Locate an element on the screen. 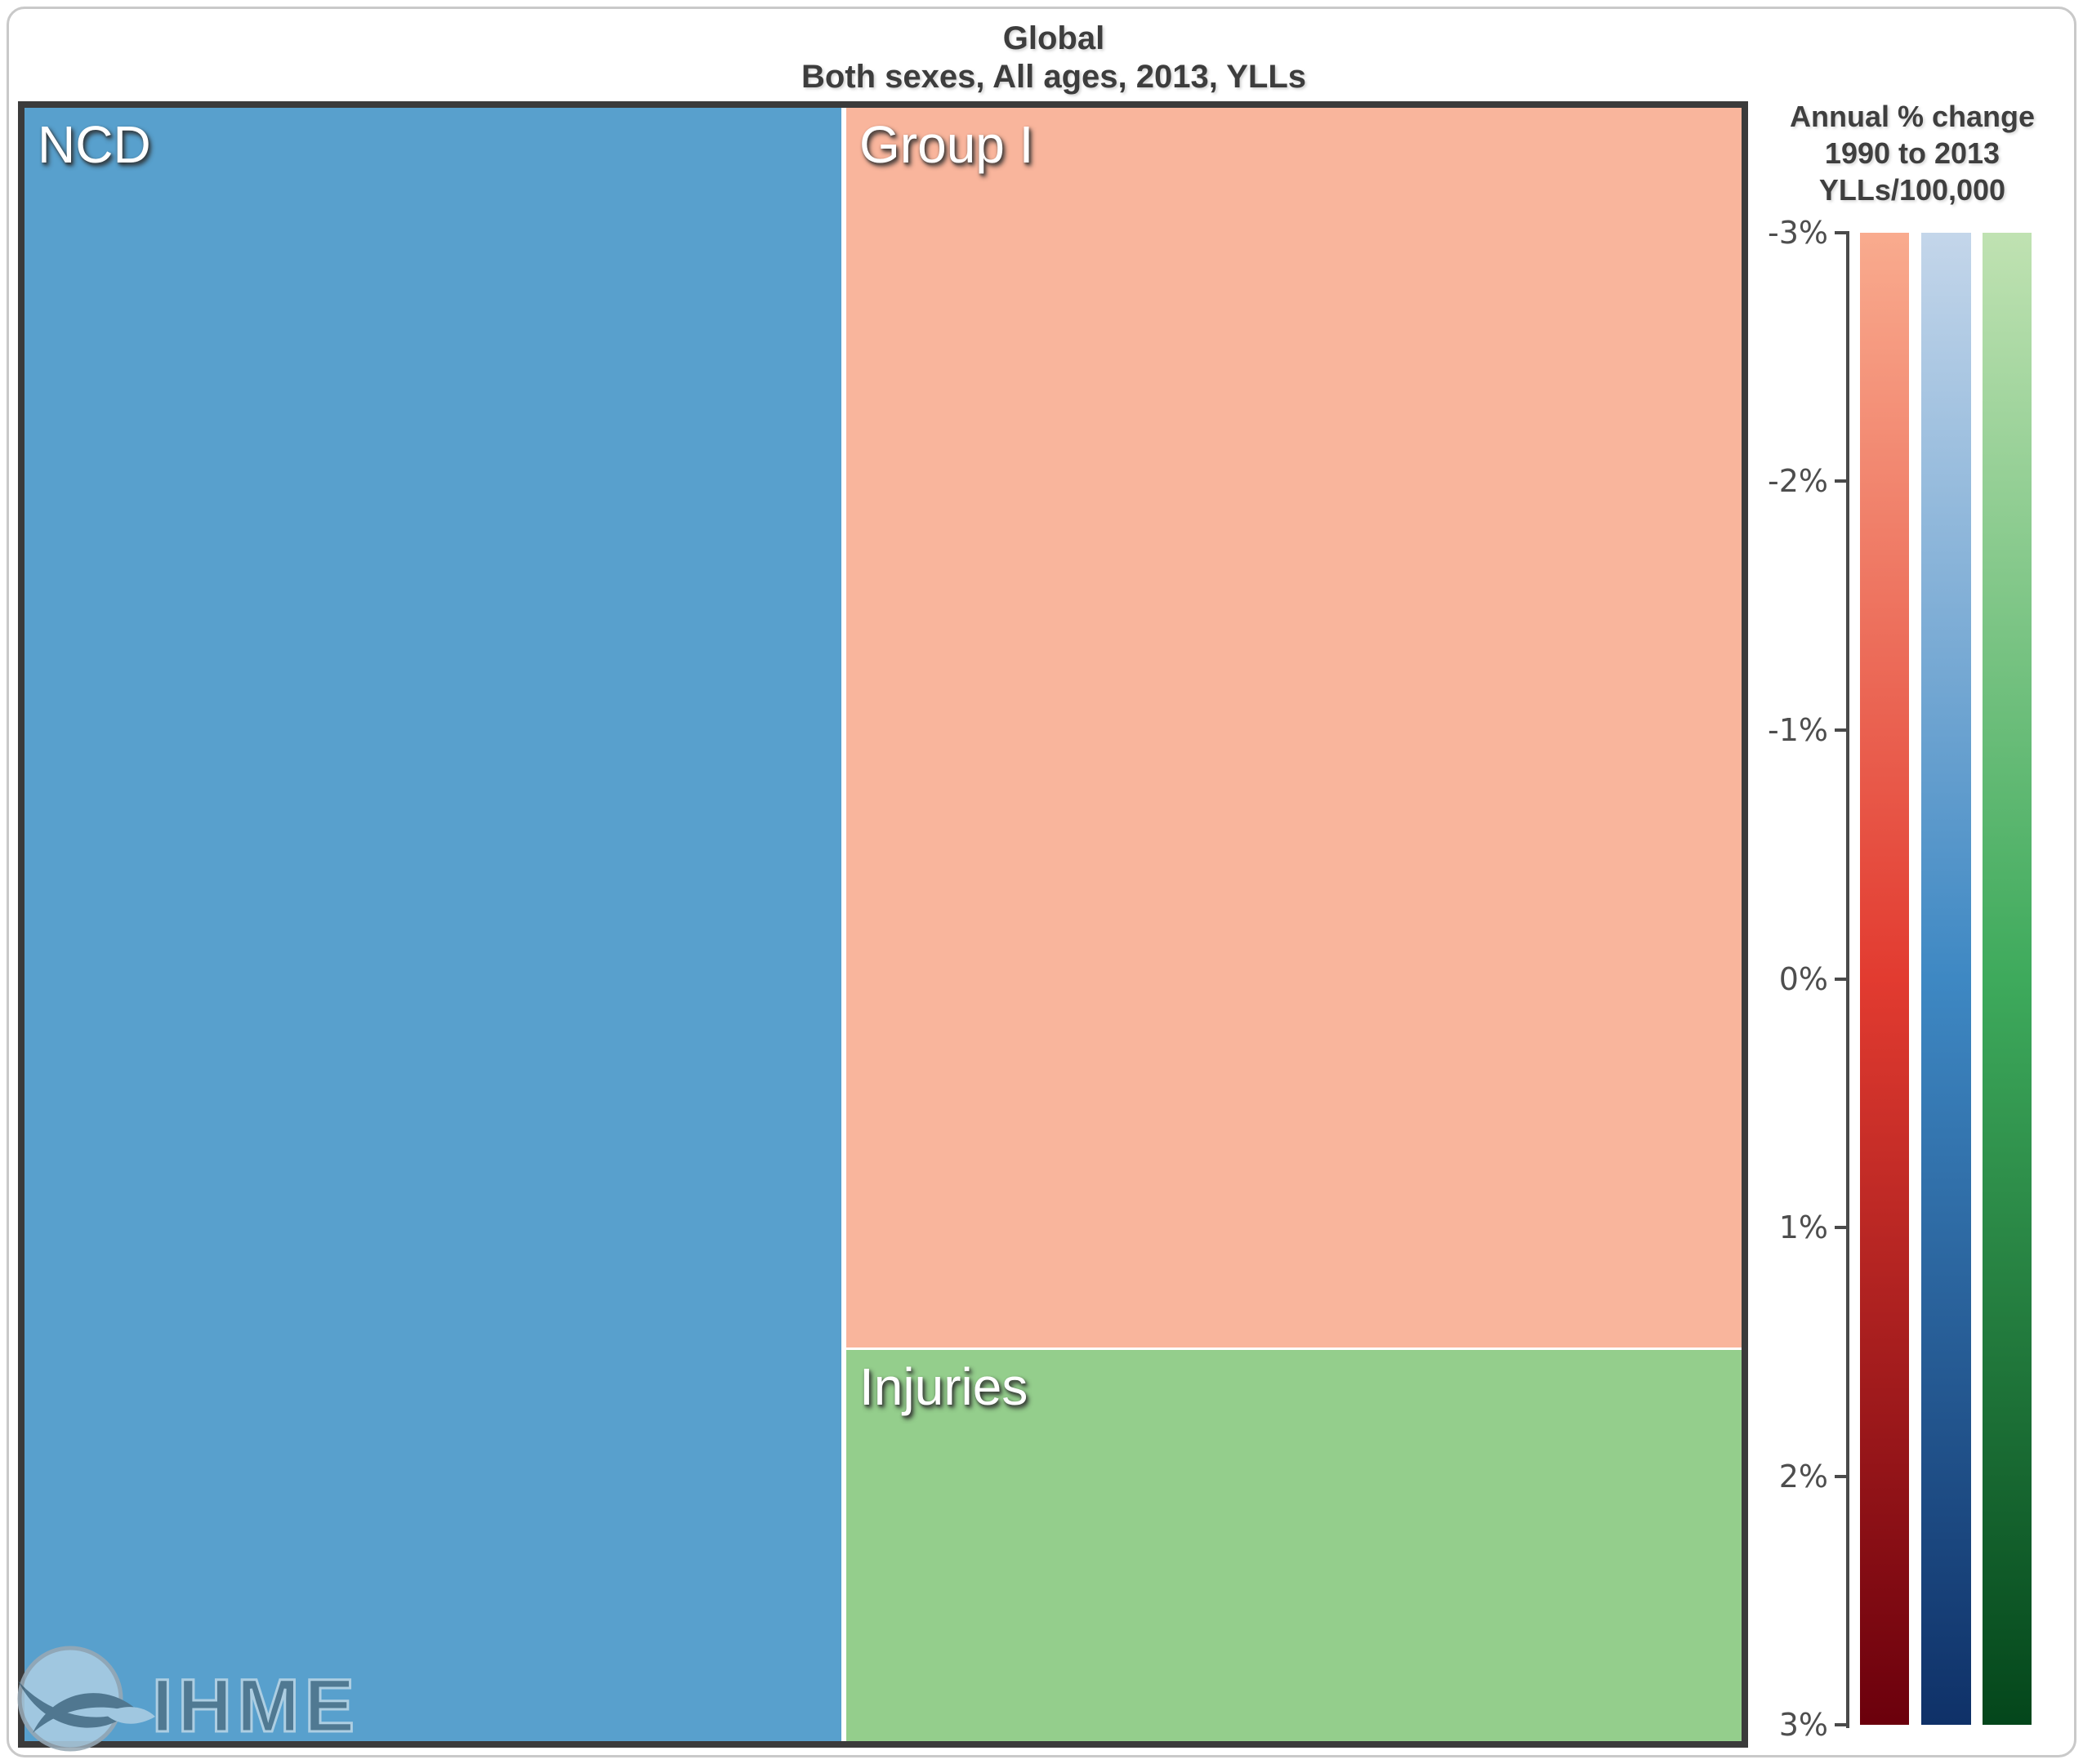 The width and height of the screenshot is (2083, 1764). chart-title-line1: Global is located at coordinates (1053, 38).